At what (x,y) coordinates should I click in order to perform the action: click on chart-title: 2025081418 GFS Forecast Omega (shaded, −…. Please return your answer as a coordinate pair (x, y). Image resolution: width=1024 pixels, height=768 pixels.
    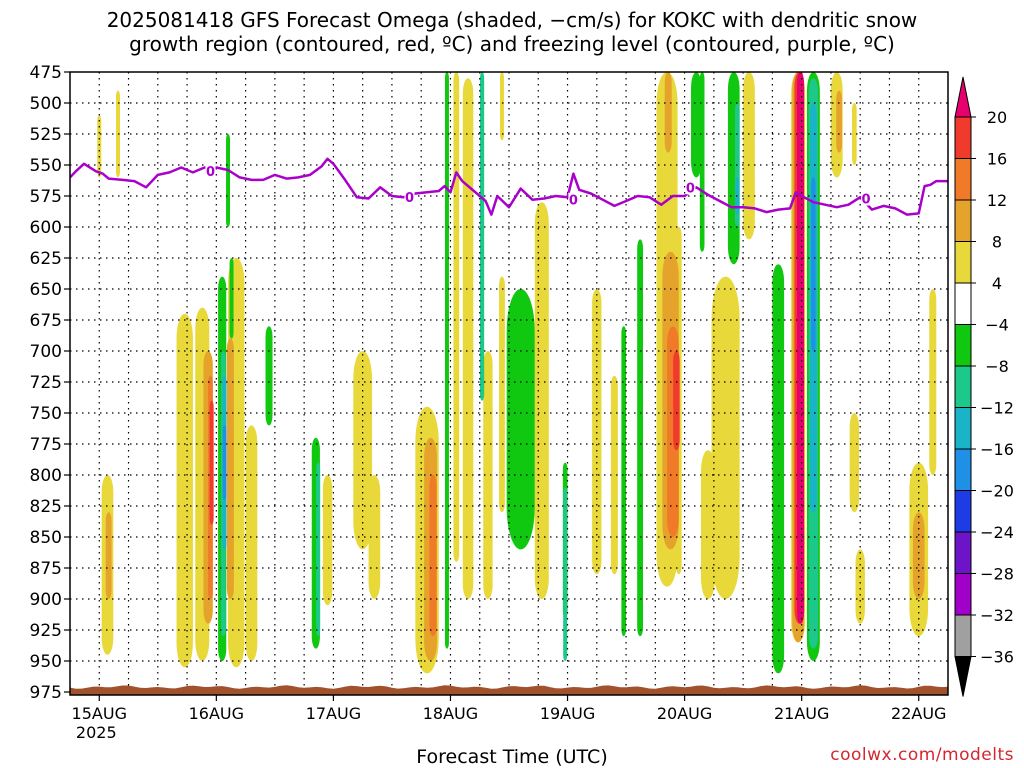
    Looking at the image, I should click on (512, 32).